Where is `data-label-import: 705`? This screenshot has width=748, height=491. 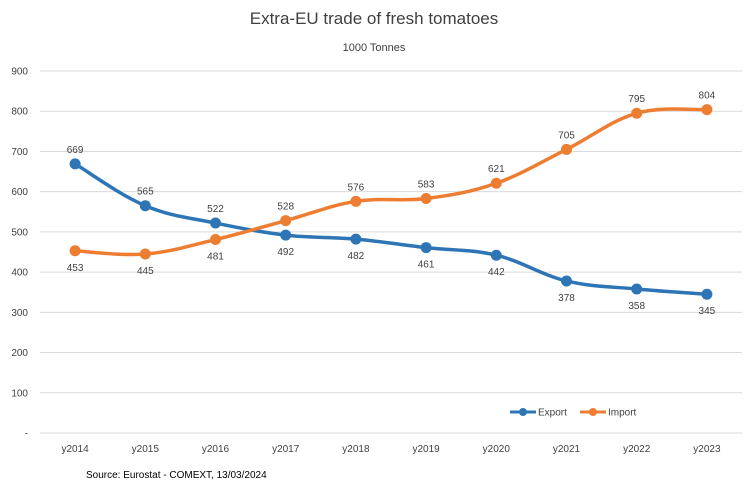
data-label-import: 705 is located at coordinates (566, 135).